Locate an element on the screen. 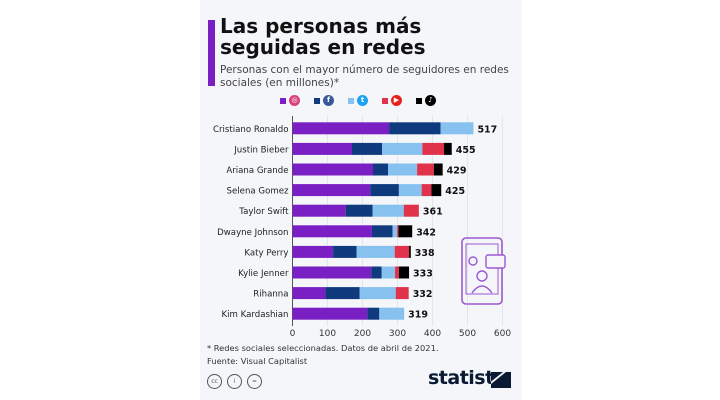  x-tick-label: 300 is located at coordinates (397, 334).